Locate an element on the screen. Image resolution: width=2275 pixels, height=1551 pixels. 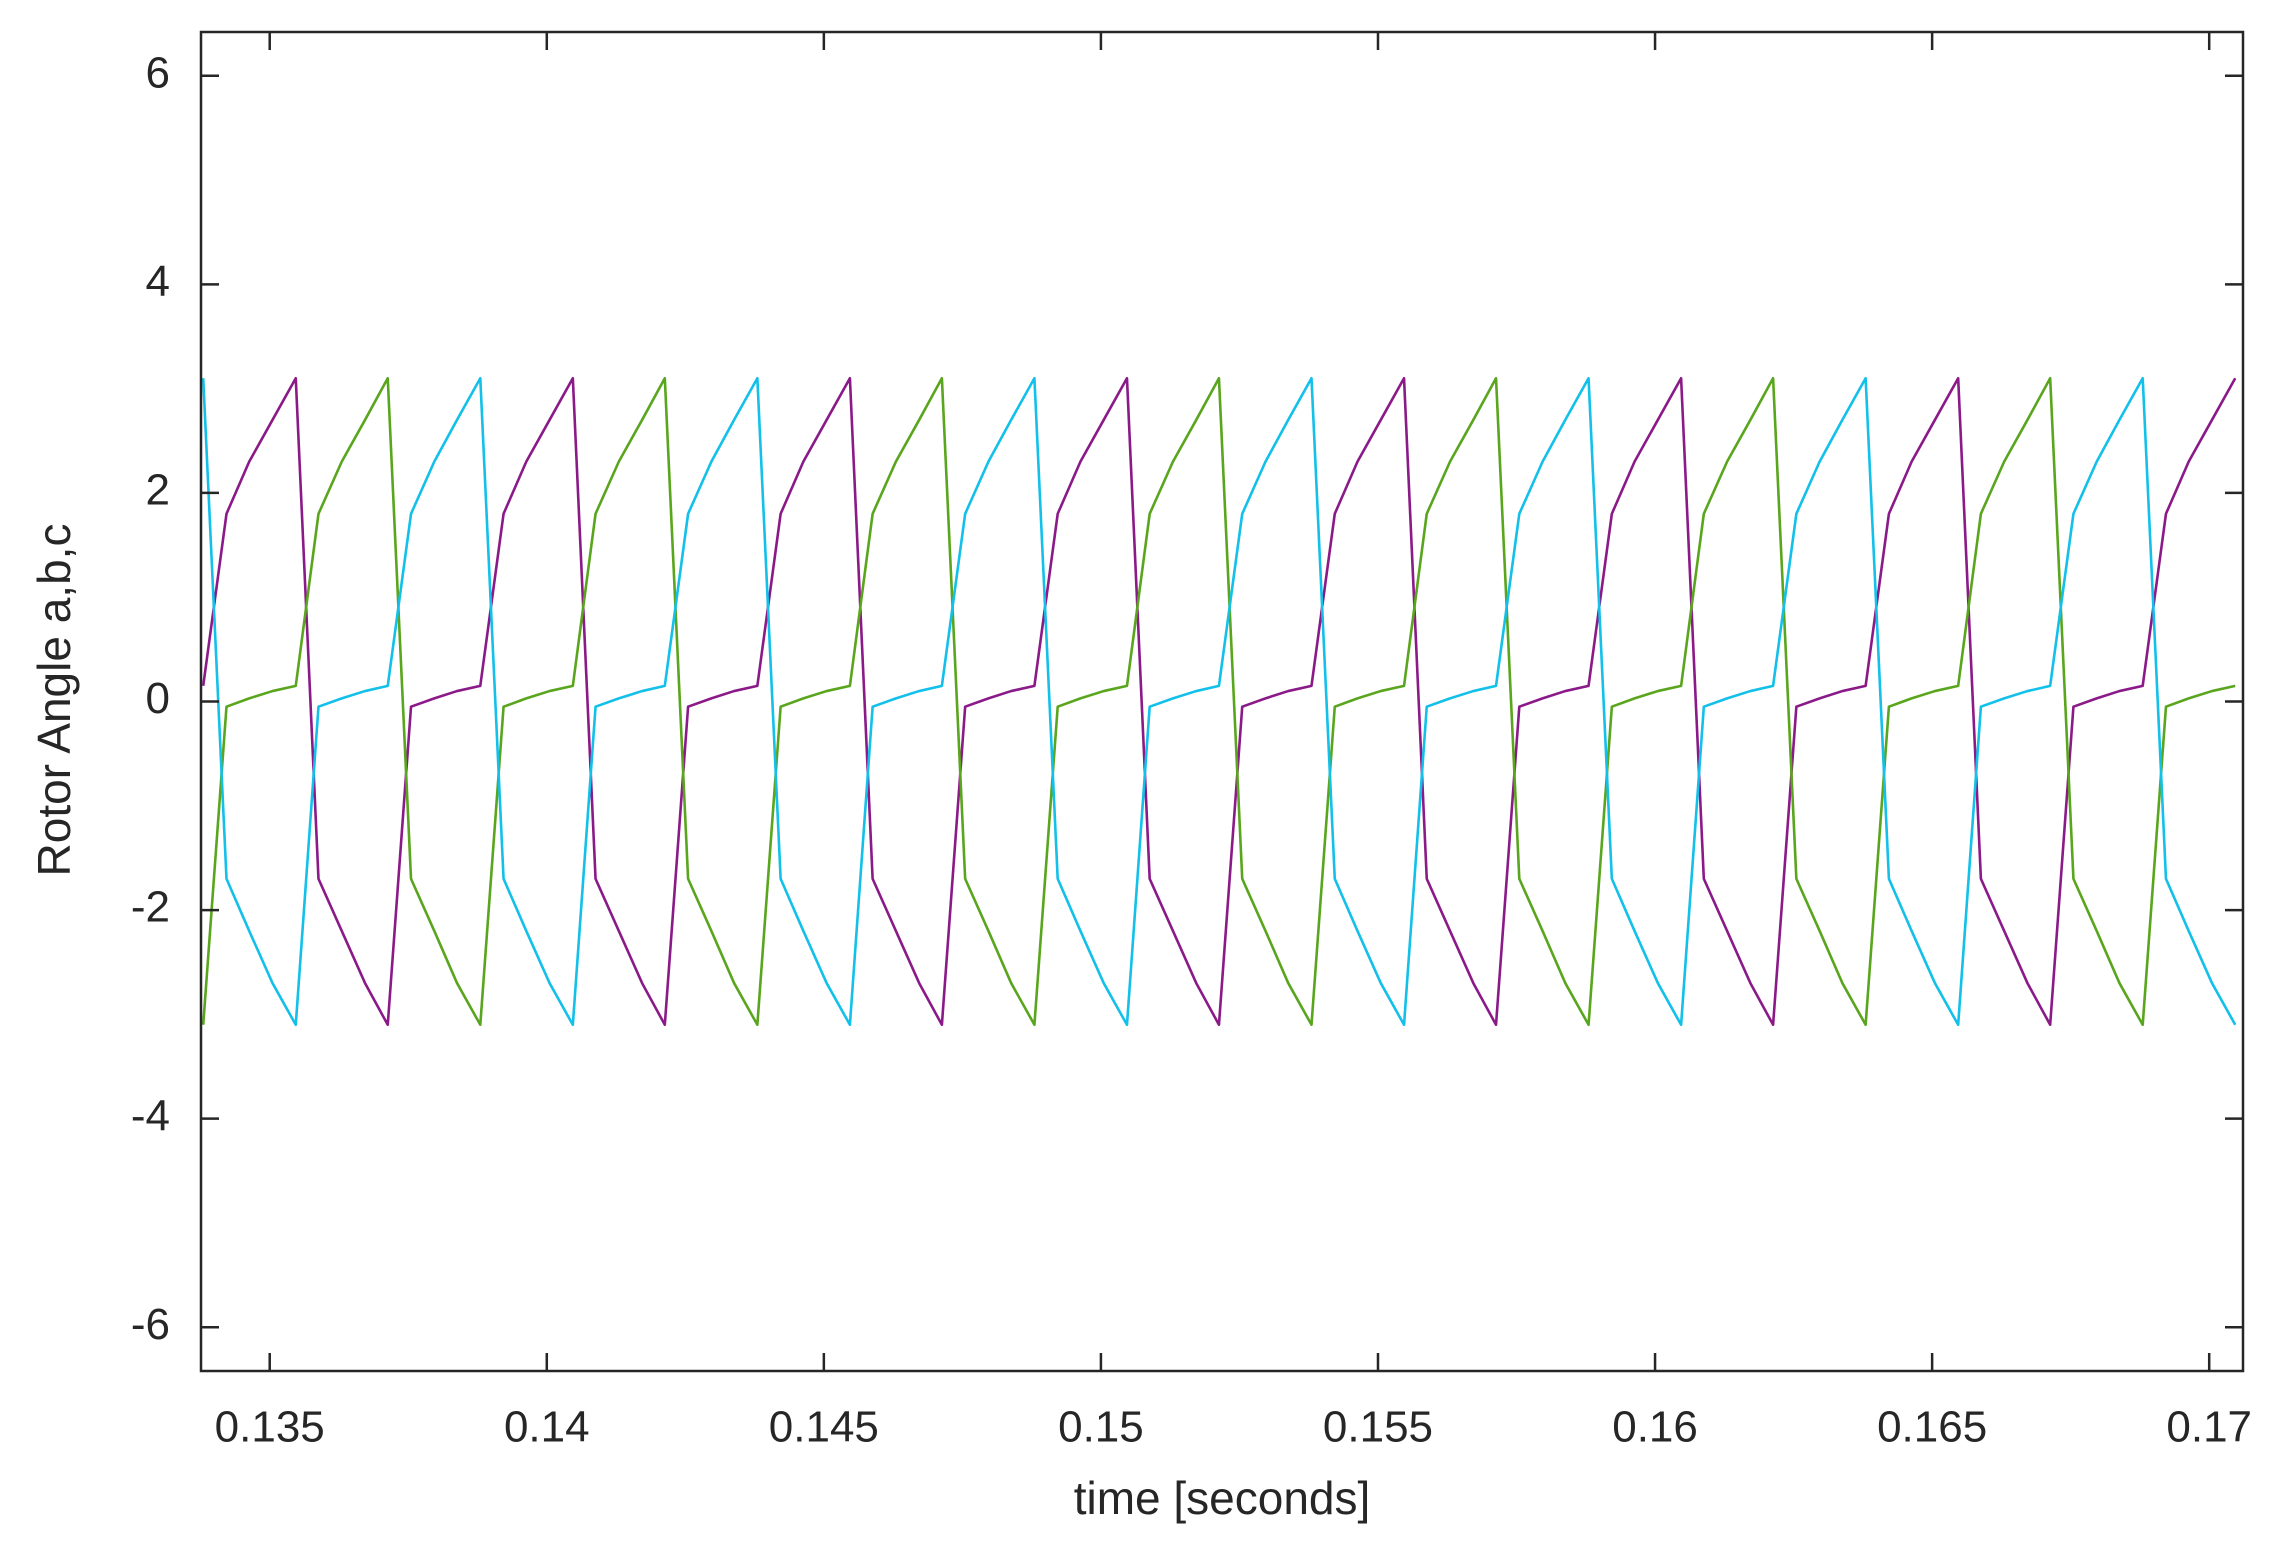
y-tick-label: -4 is located at coordinates (150, 1115).